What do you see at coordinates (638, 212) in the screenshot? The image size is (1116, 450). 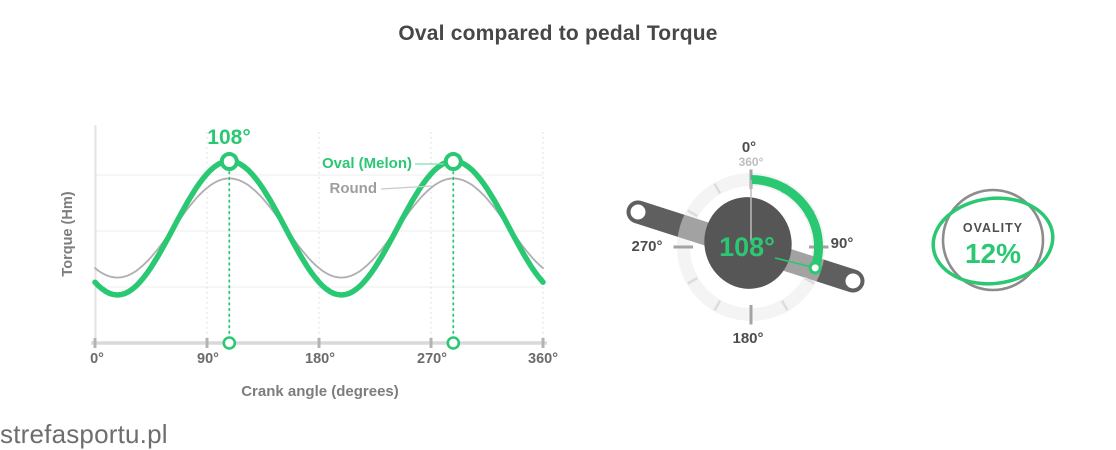 I see `crank-arm-hole-left` at bounding box center [638, 212].